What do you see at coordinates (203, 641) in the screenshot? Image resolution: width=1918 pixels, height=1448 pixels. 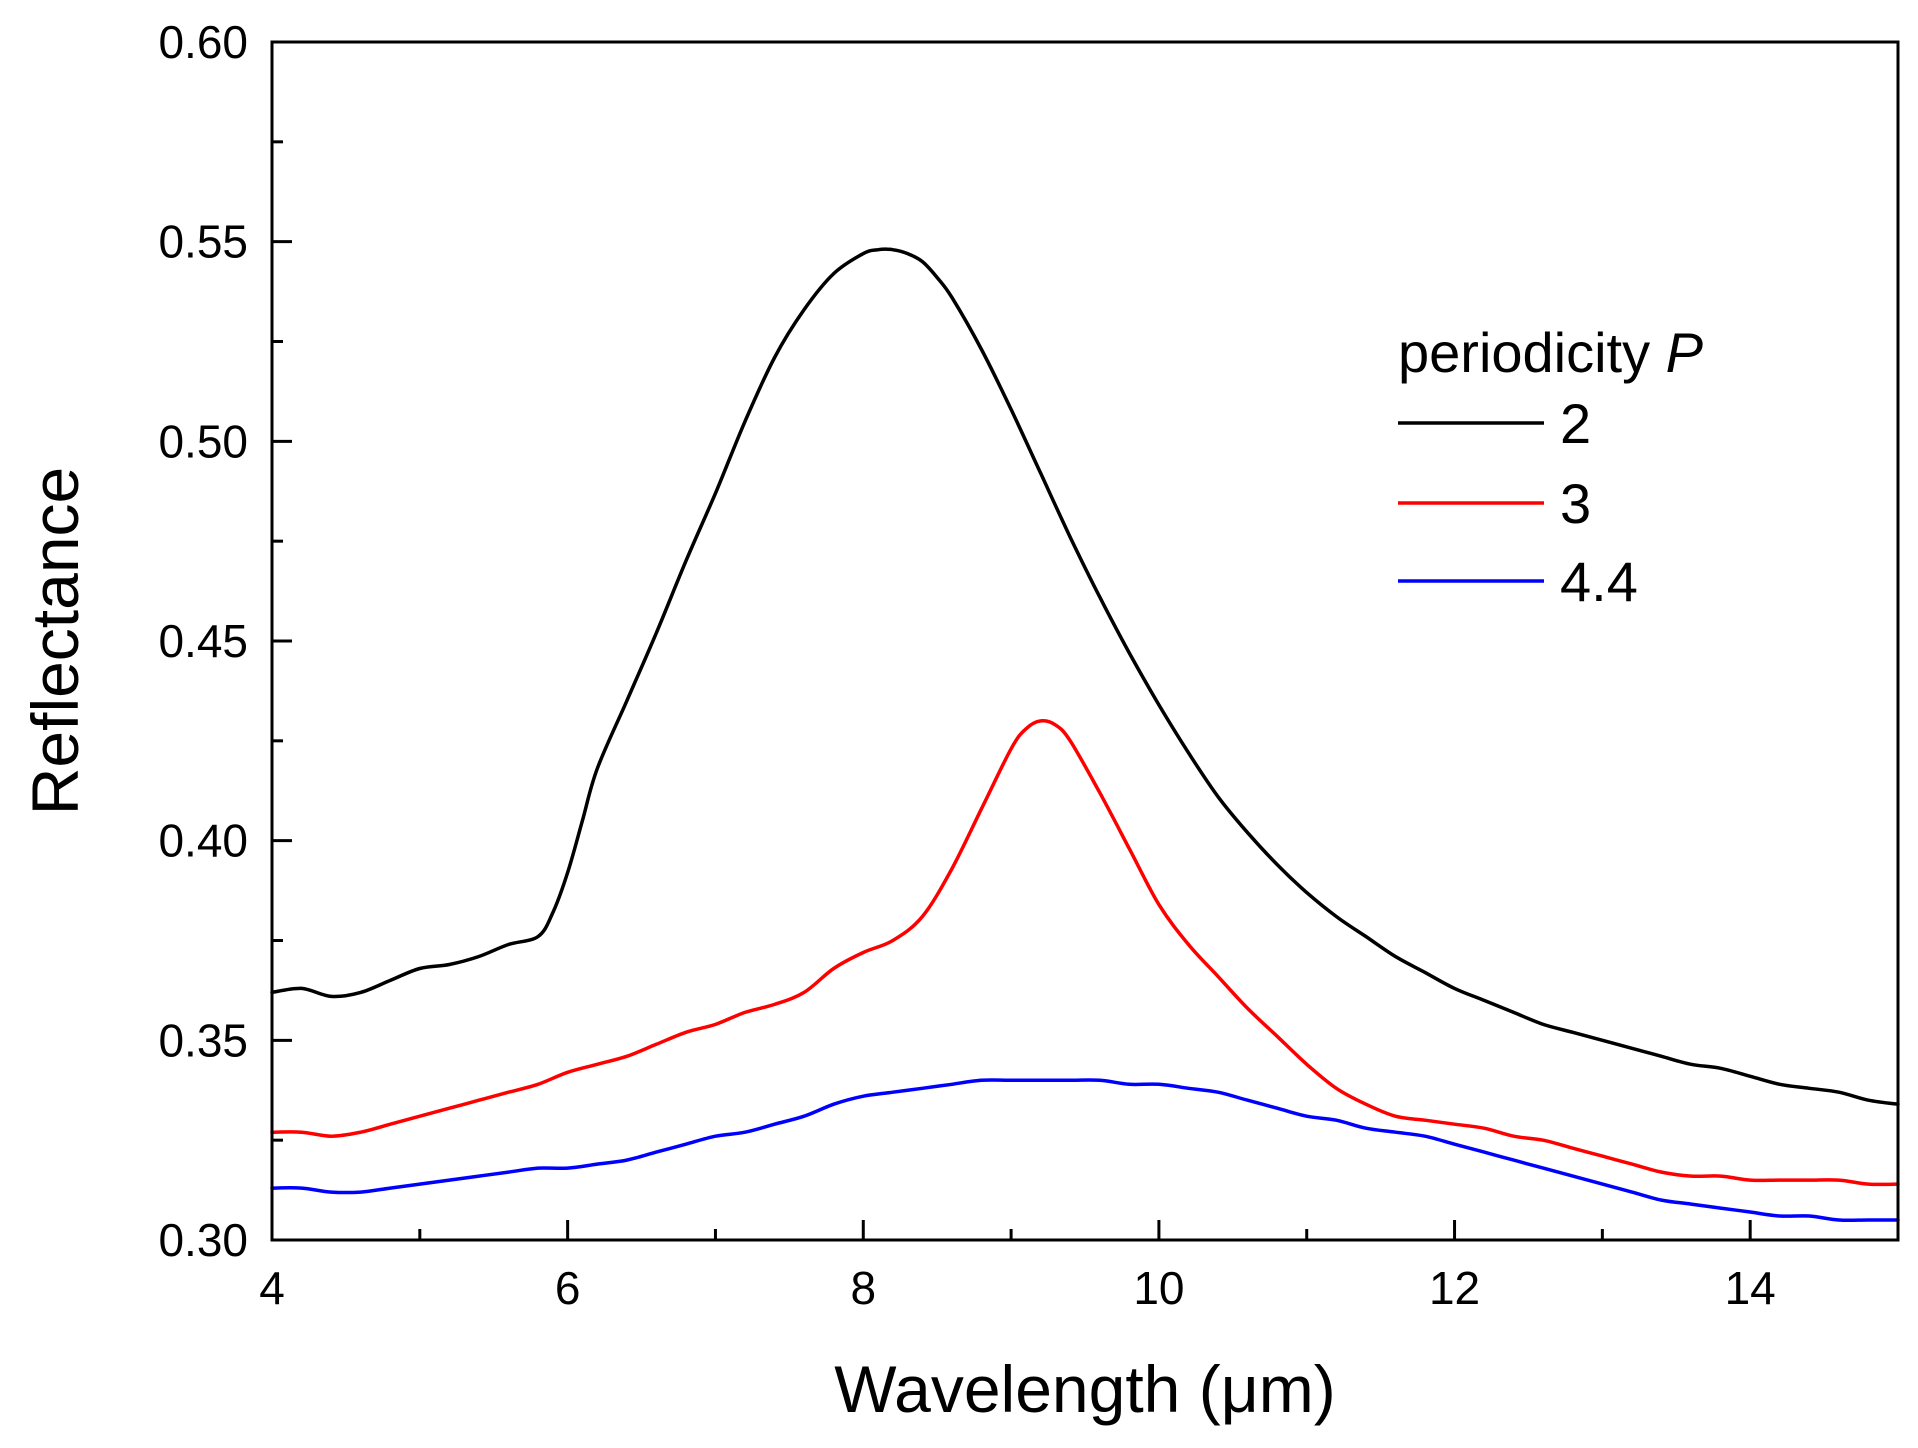 I see `y-tick-label: 0.45` at bounding box center [203, 641].